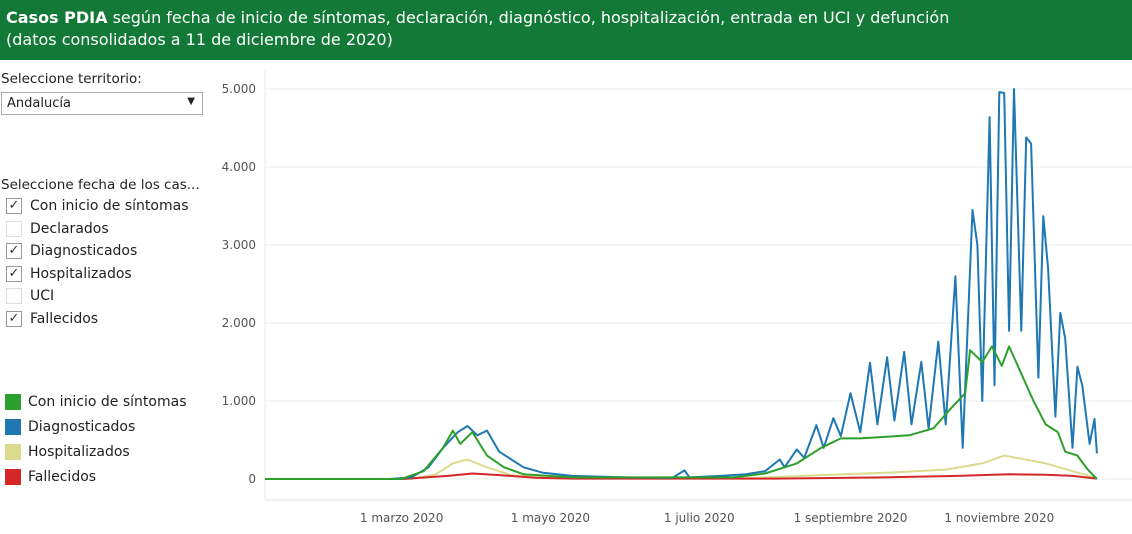  I want to click on legend-label: Hospitalizados, so click(79, 452).